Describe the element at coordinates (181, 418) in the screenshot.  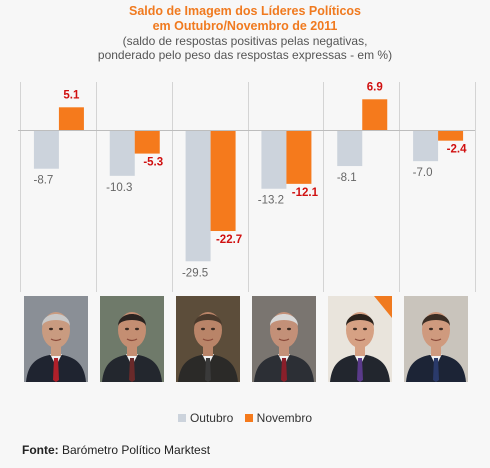
I see `legend-swatch-outubro` at that location.